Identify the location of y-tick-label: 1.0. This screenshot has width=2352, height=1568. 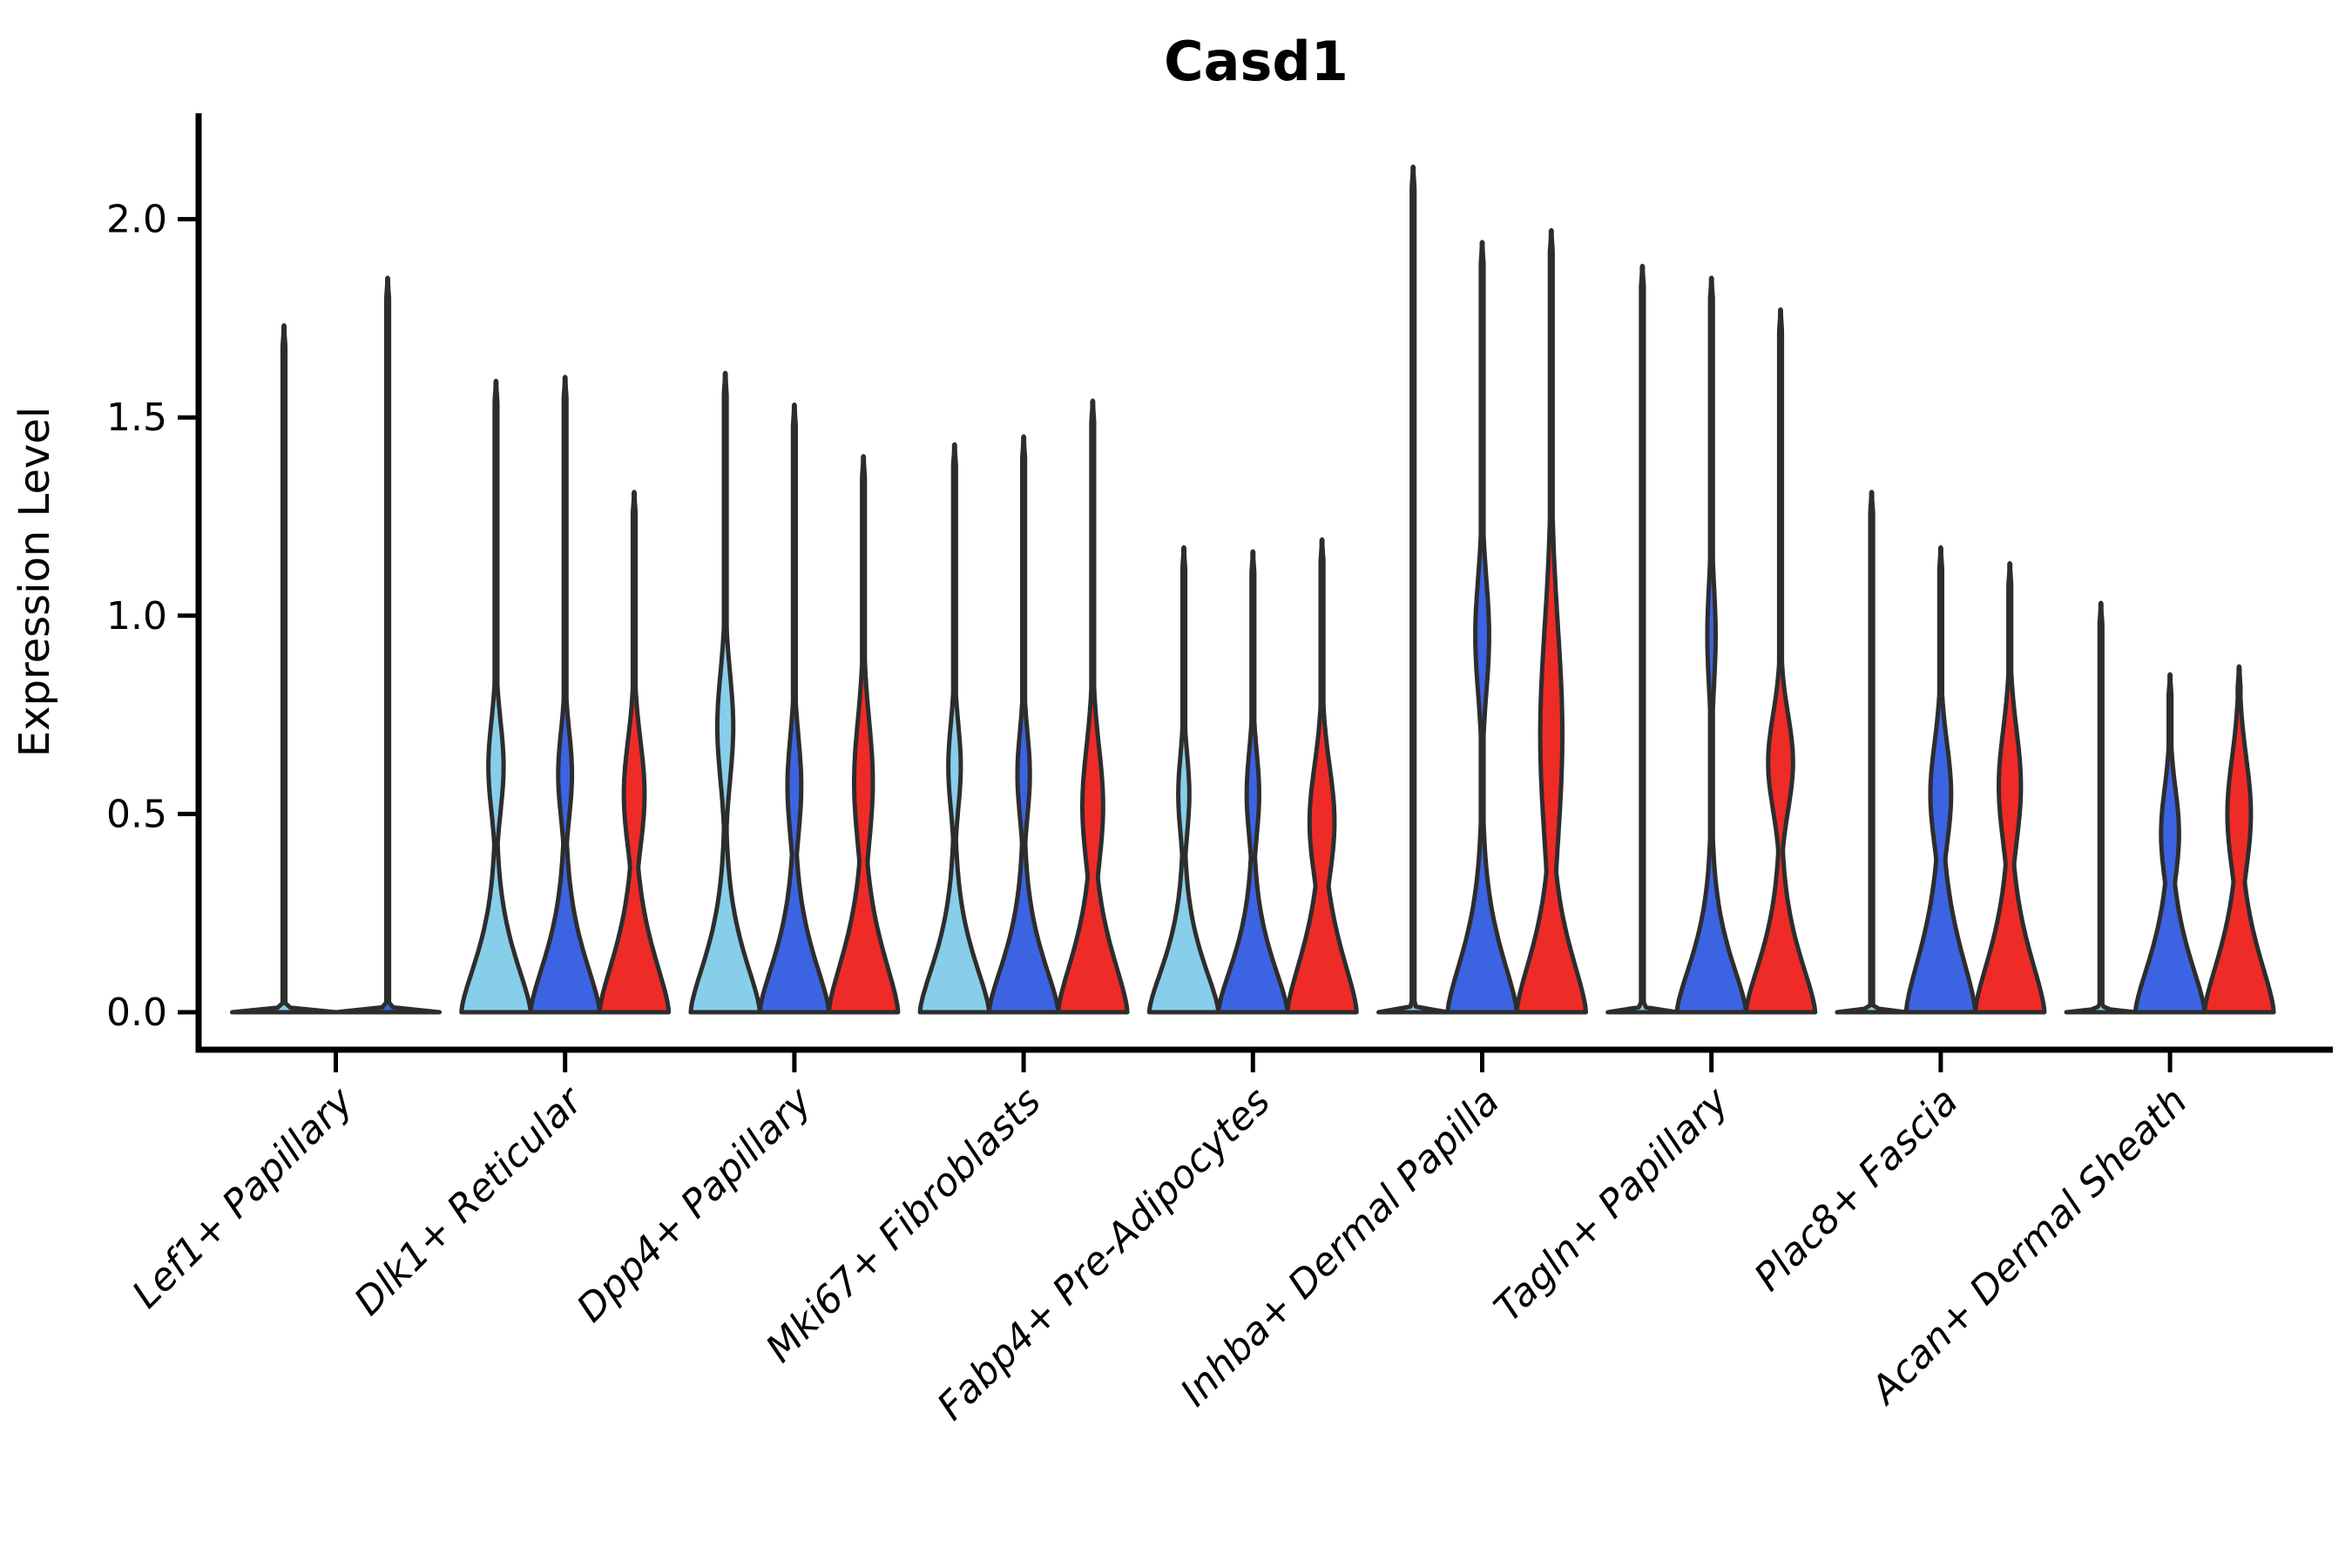
(136, 616).